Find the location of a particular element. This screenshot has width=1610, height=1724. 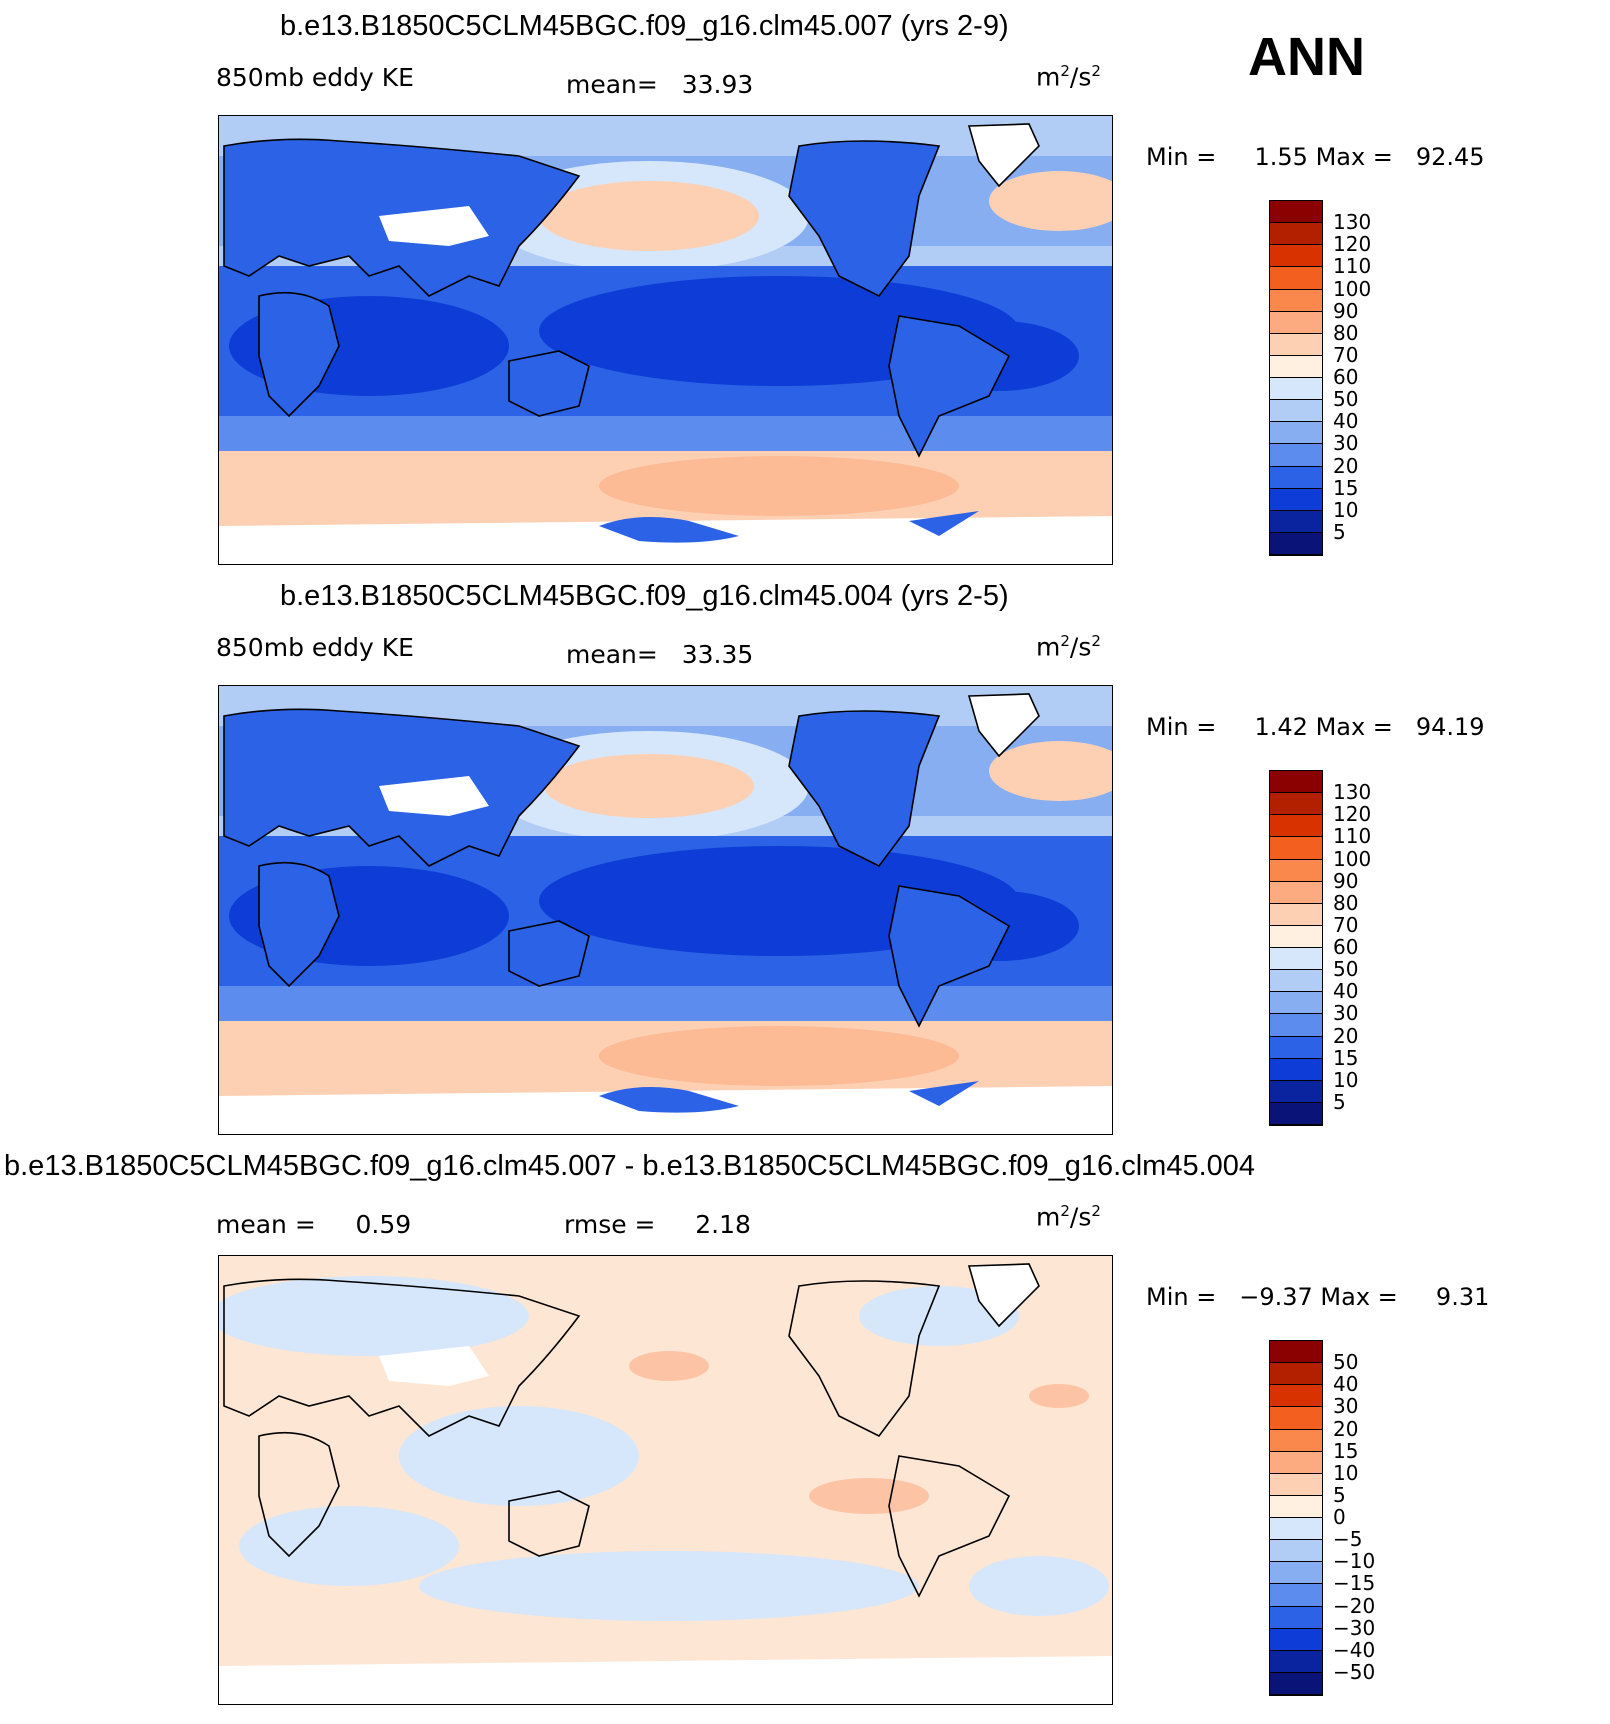

panel1-map is located at coordinates (665, 340).